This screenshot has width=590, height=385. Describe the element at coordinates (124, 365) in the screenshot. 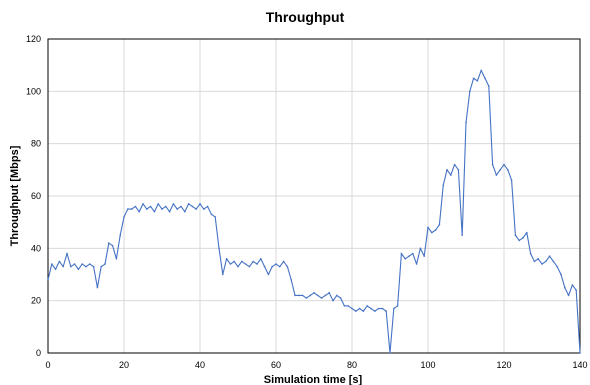

I see `x-tick-label: 20` at that location.